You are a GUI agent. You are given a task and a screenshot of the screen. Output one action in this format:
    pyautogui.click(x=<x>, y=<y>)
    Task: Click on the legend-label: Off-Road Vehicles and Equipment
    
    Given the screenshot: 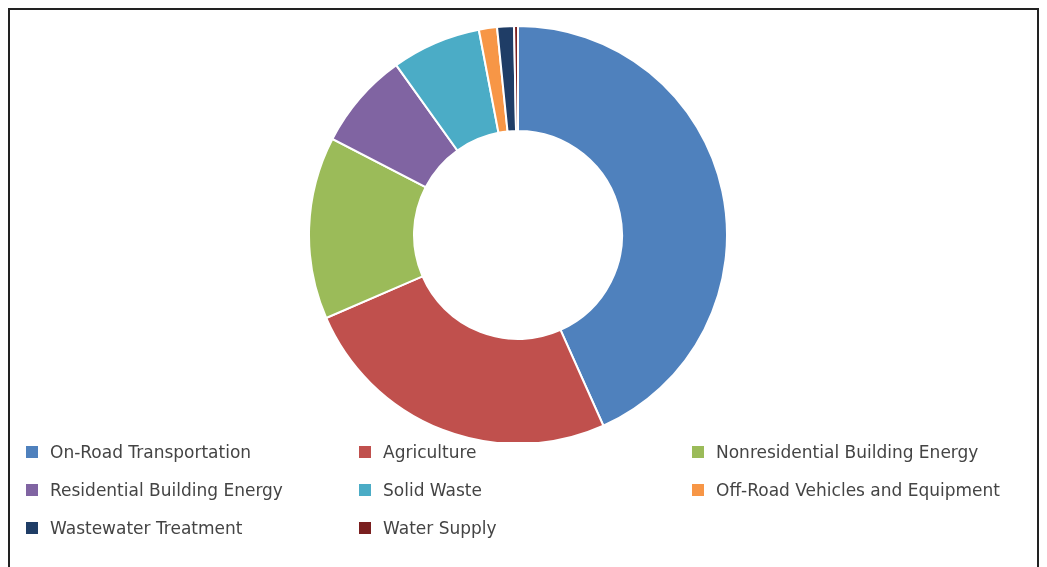 What is the action you would take?
    pyautogui.click(x=858, y=490)
    